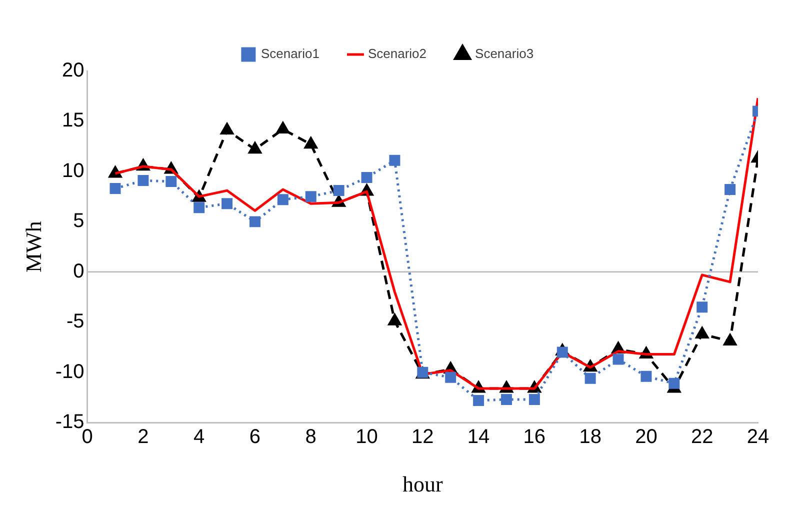  What do you see at coordinates (646, 437) in the screenshot?
I see `x-tick-label: 20` at bounding box center [646, 437].